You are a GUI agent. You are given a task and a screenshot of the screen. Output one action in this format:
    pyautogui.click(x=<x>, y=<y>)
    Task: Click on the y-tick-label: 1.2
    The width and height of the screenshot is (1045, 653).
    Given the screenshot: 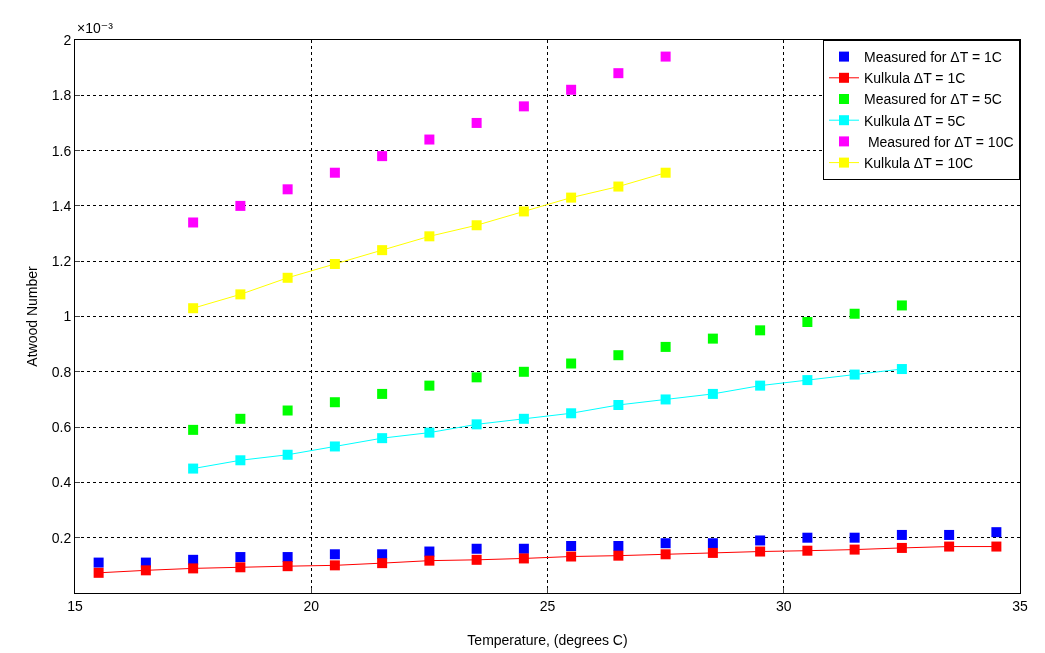 What is the action you would take?
    pyautogui.click(x=61, y=261)
    